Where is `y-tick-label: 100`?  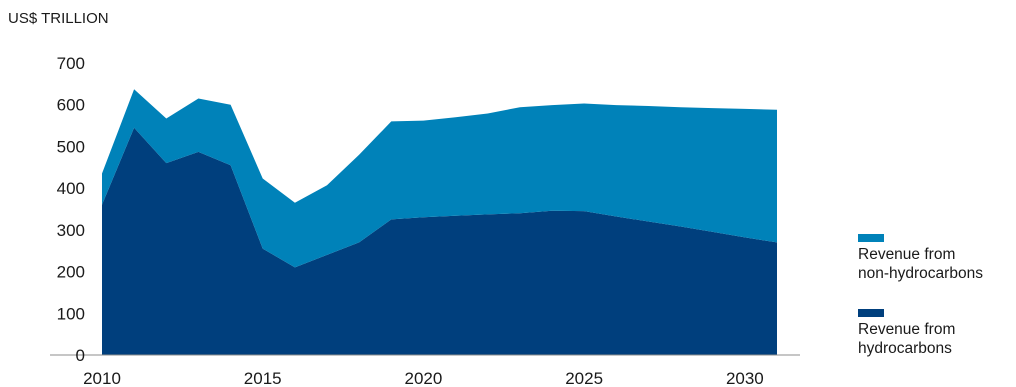
y-tick-label: 100 is located at coordinates (71, 313).